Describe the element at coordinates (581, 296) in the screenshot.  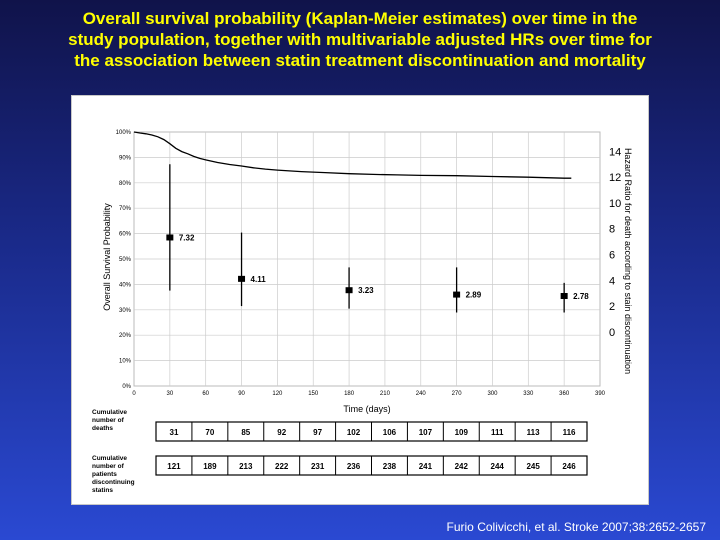
I see `hr-data-label: 2.78` at that location.